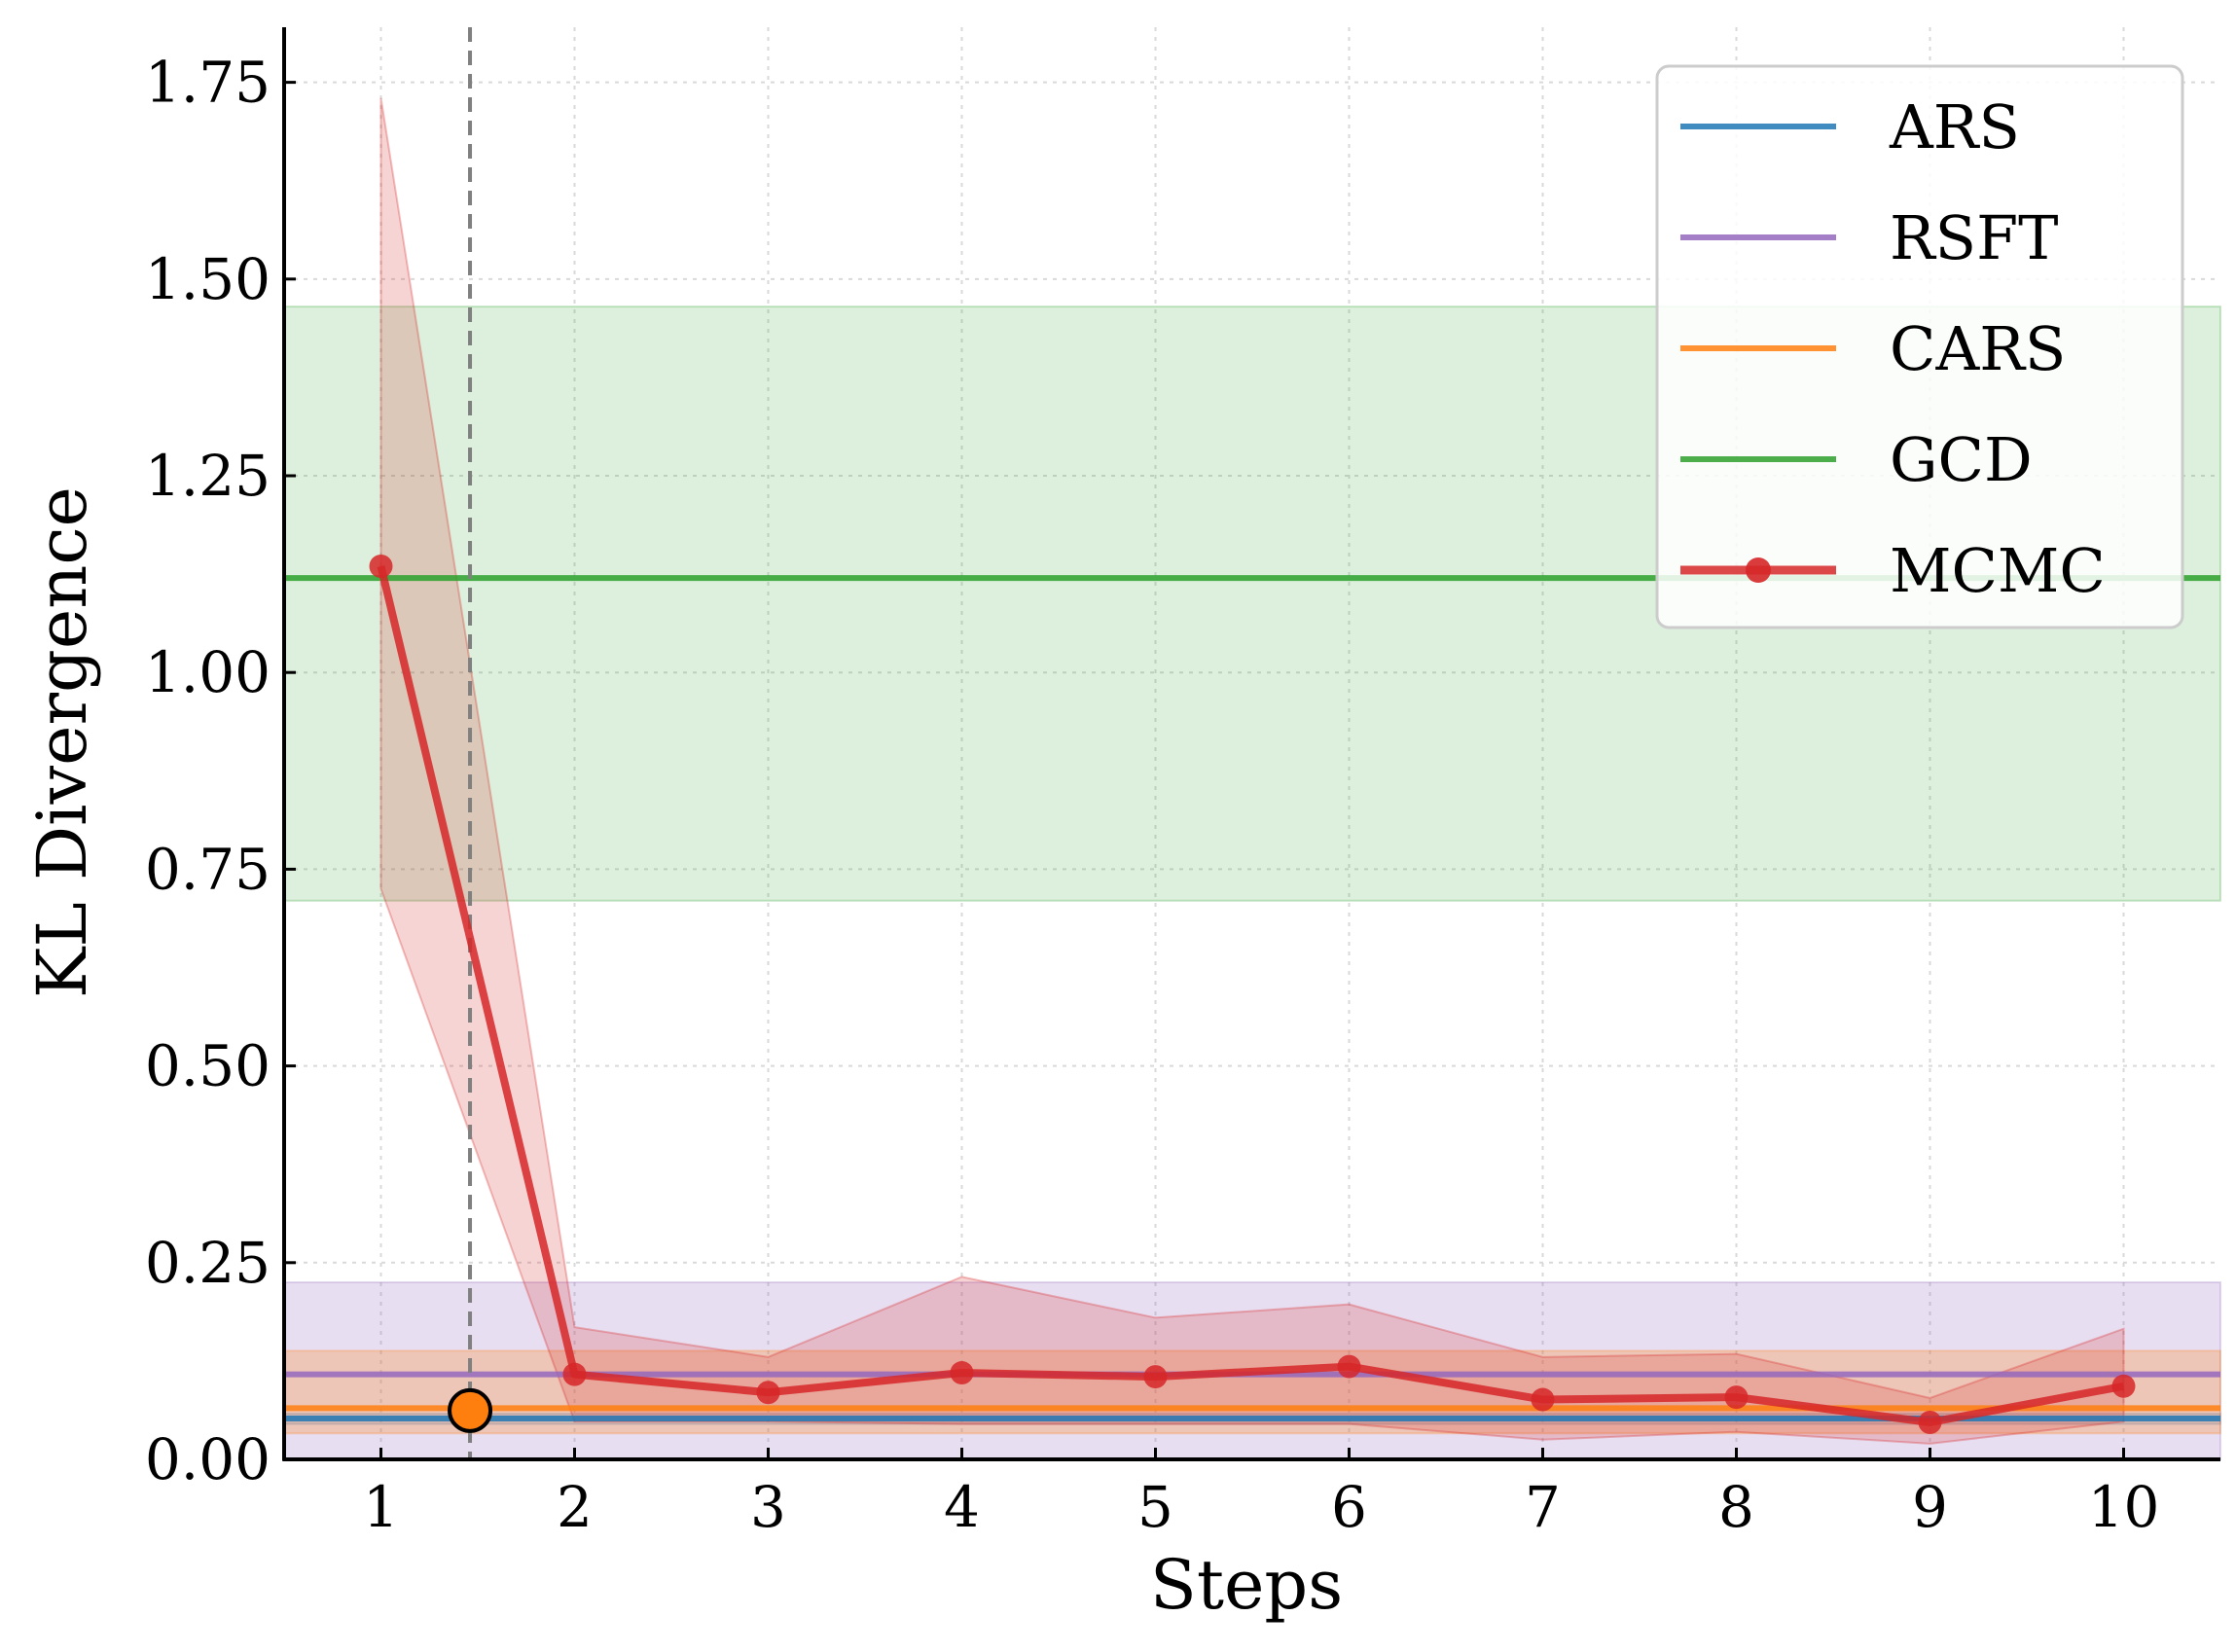 This screenshot has height=1652, width=2236. Describe the element at coordinates (1954, 127) in the screenshot. I see `legend-ars-label: ARS` at that location.